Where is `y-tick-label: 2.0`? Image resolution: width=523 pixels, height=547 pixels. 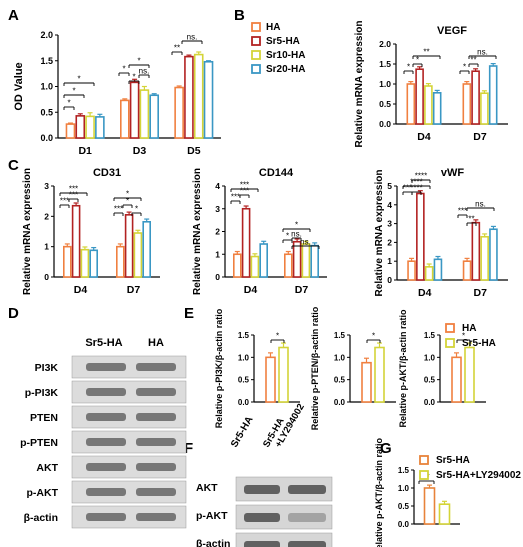
y-tick-label: 2.0 is located at coordinates (385, 44).